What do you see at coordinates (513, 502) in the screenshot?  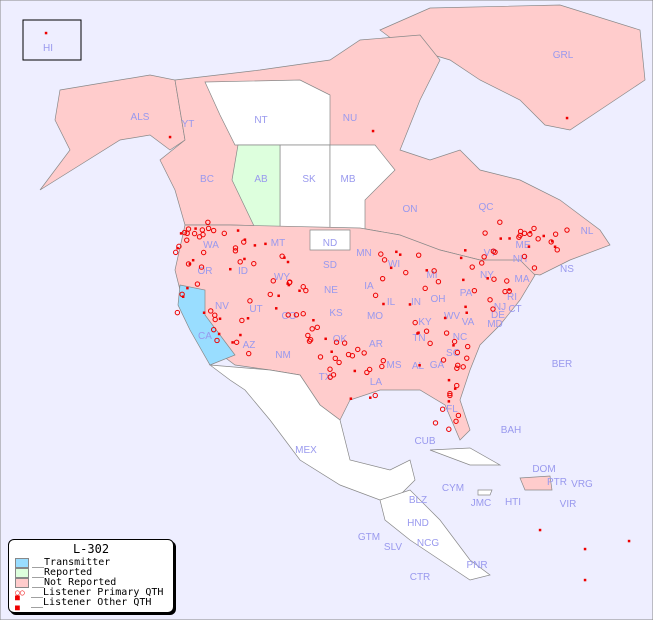 I see `region-label-hti: HTI` at bounding box center [513, 502].